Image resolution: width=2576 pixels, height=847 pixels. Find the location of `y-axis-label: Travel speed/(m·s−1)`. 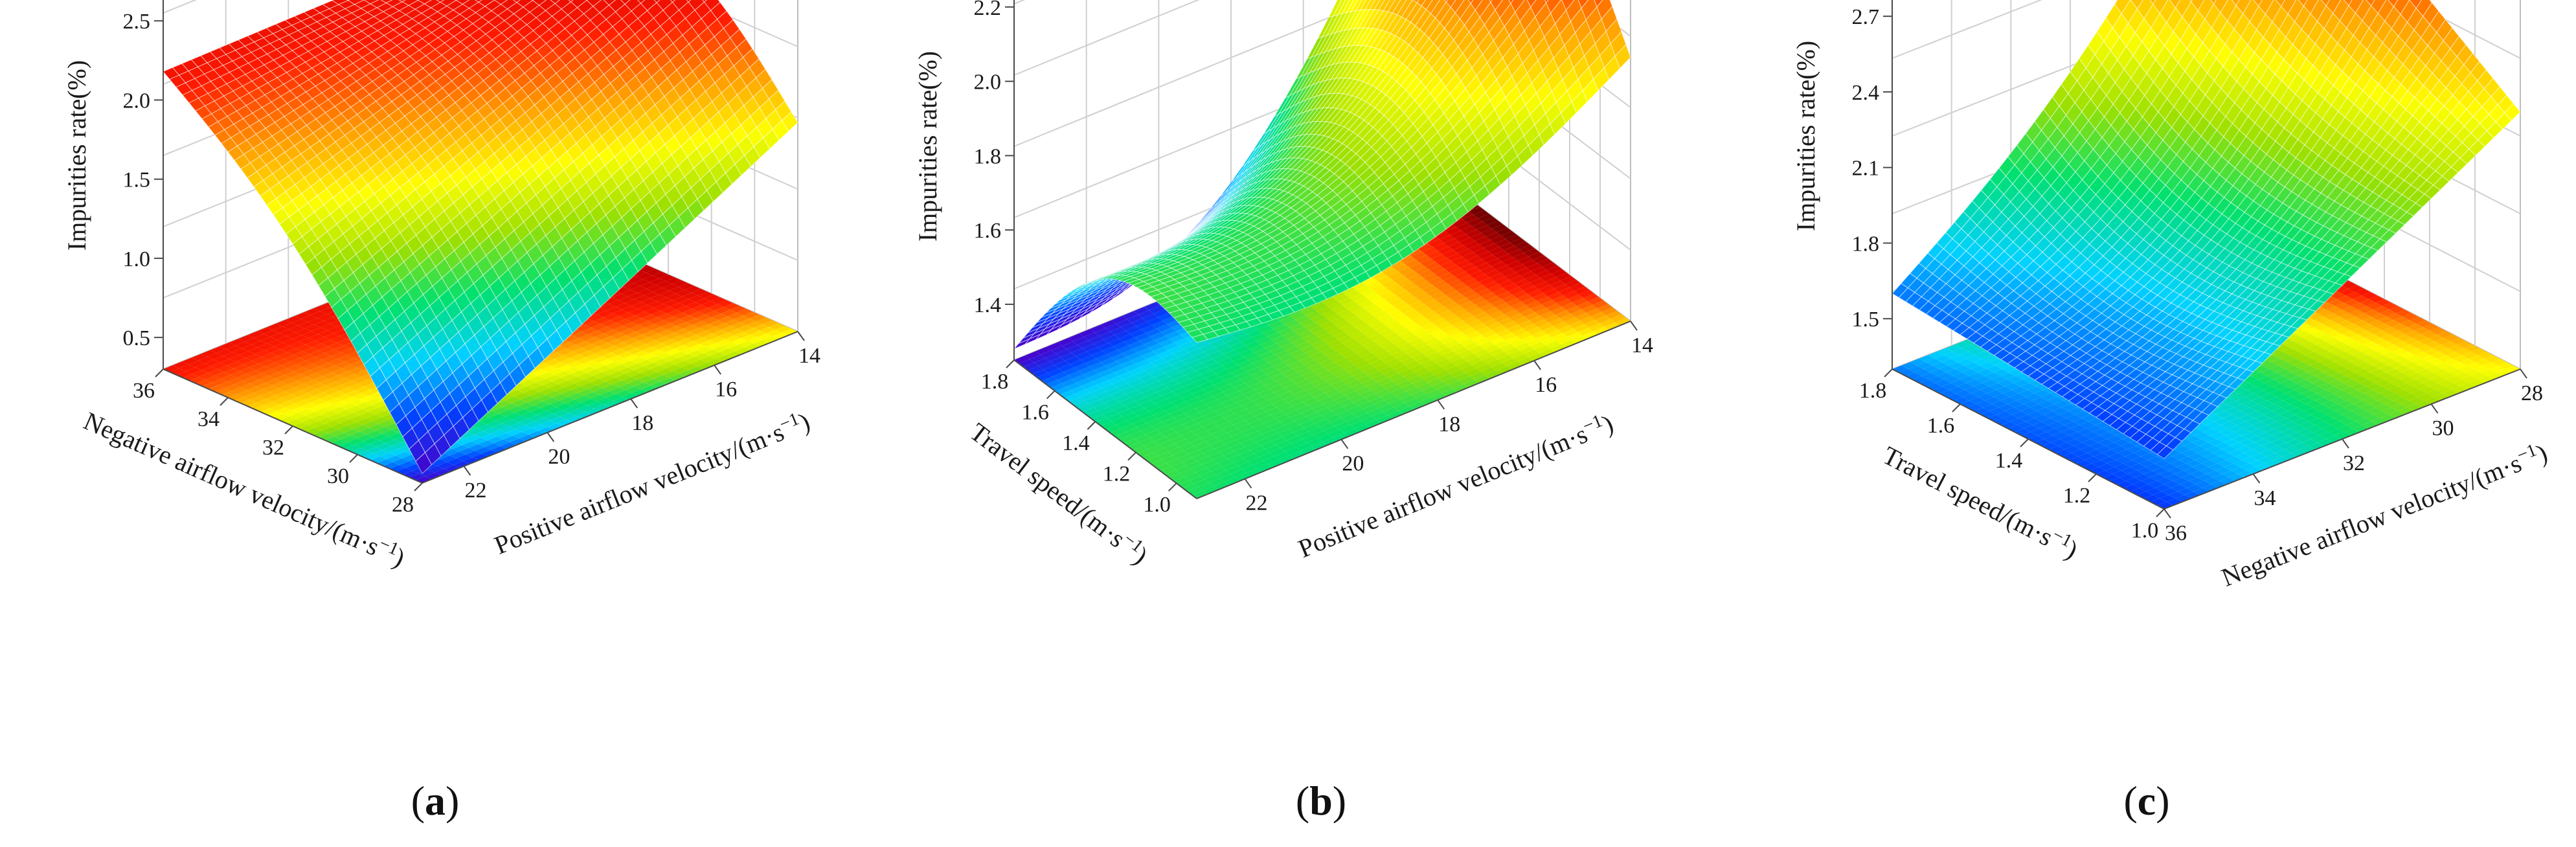

y-axis-label: Travel speed/(m·s−1) is located at coordinates (1980, 501).